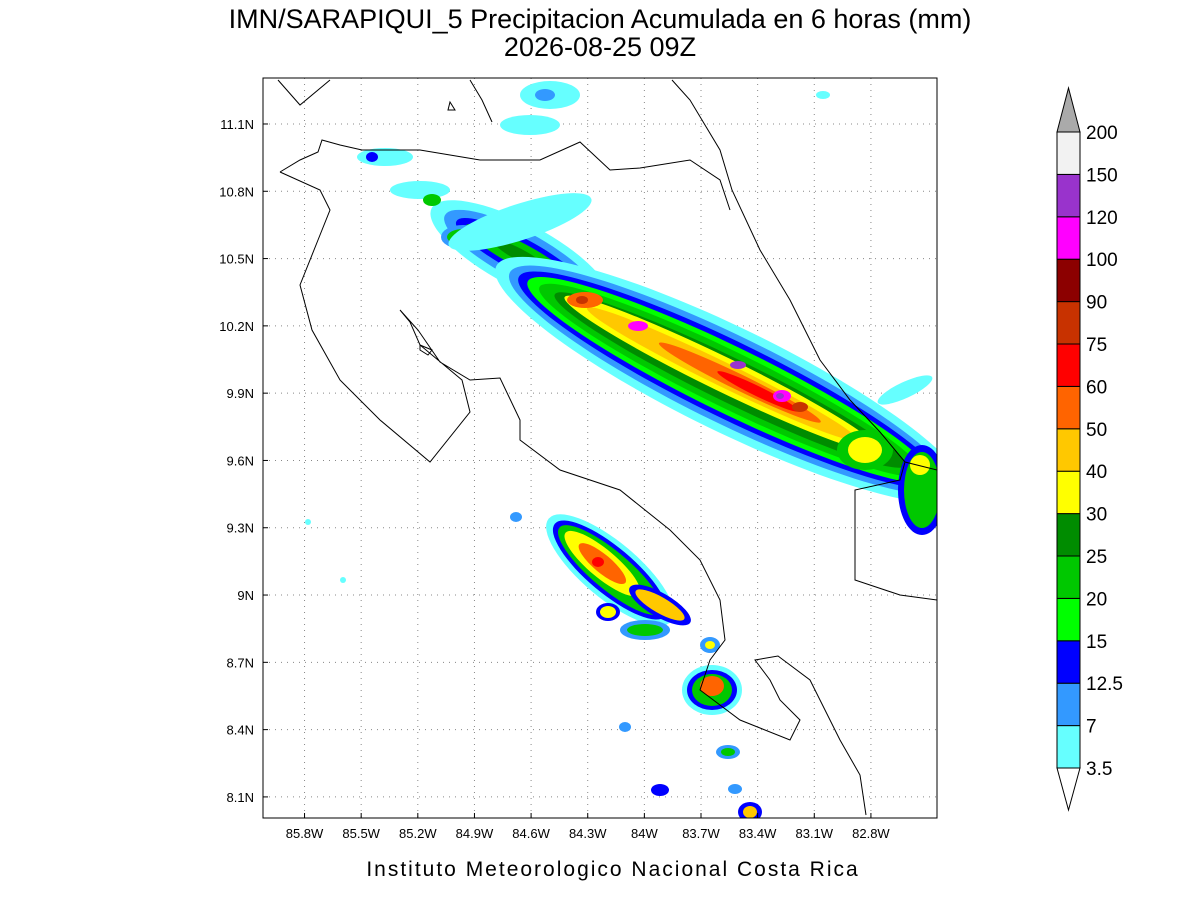  I want to click on y-tick-label: 10.8N, so click(236, 191).